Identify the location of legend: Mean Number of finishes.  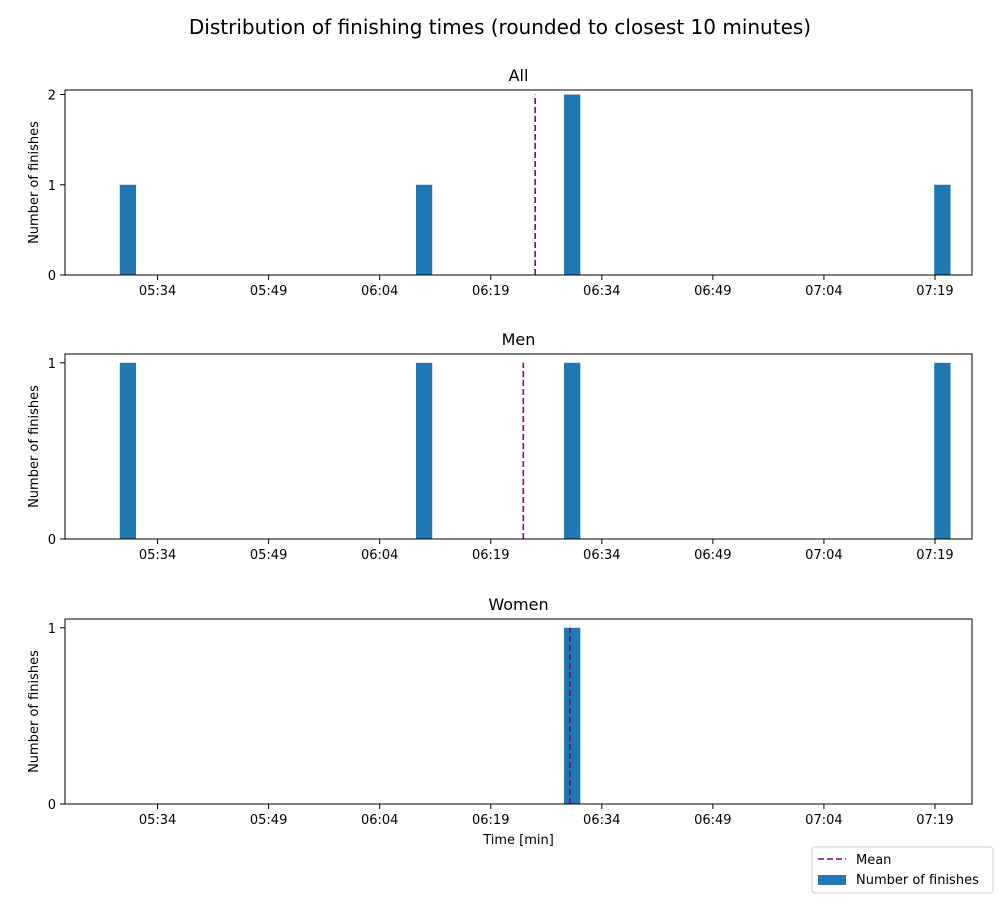
(902, 870).